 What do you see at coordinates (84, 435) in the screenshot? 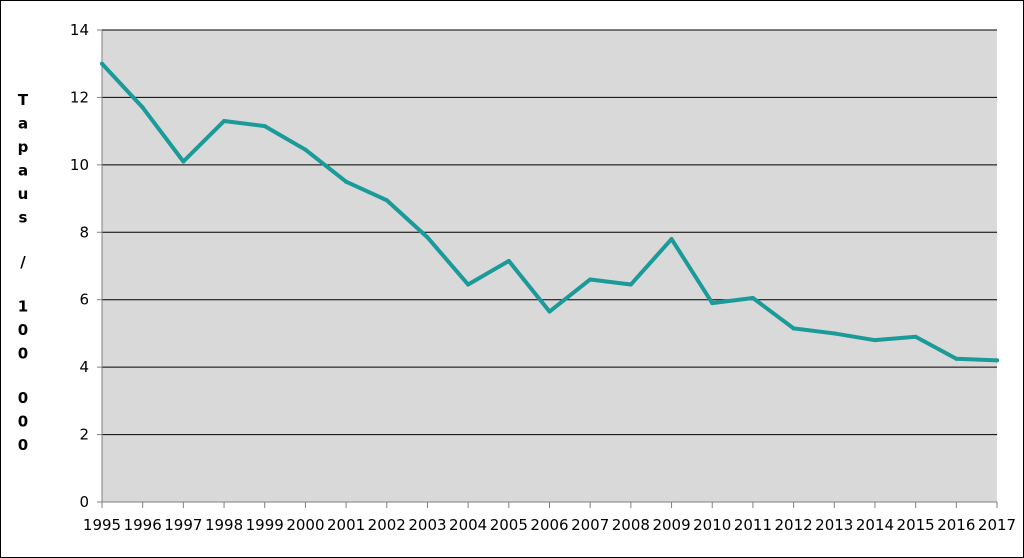
I see `y-tick-label: 2` at bounding box center [84, 435].